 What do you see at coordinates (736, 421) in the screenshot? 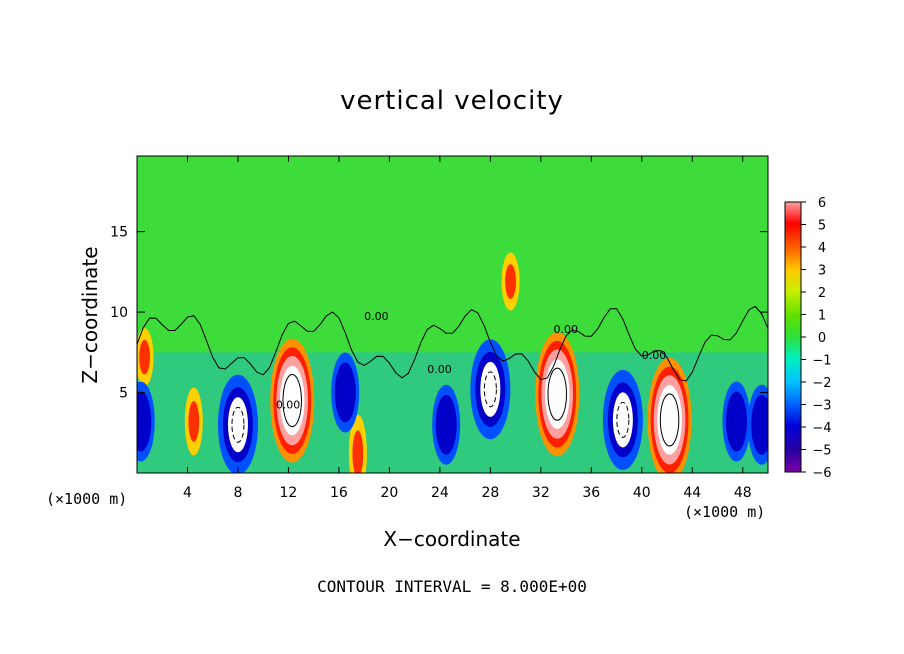
I see `downdraft-cell-6-core` at bounding box center [736, 421].